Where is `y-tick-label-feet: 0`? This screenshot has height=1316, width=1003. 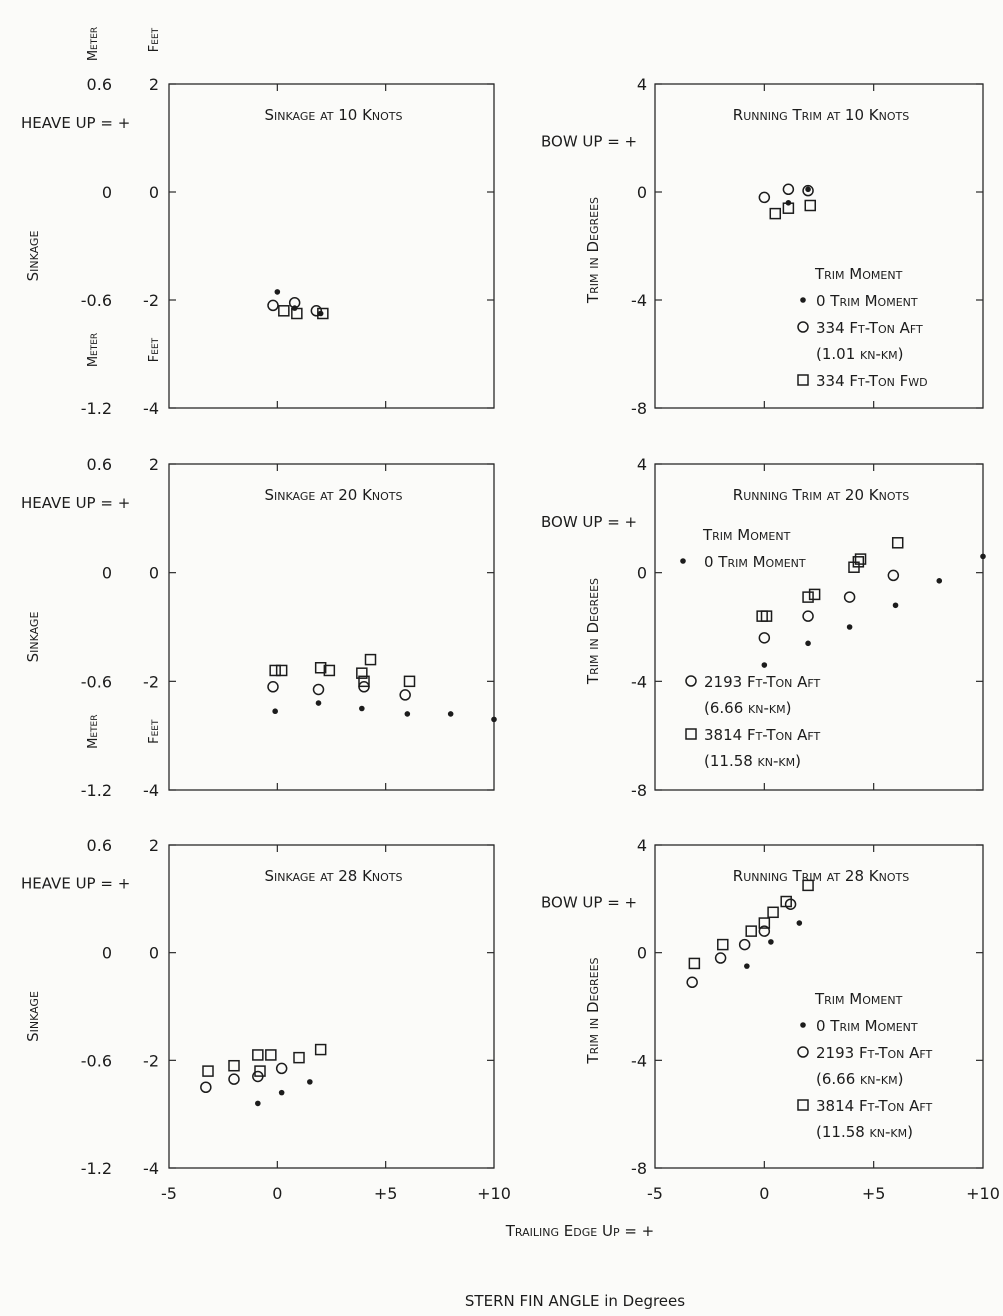 y-tick-label-feet: 0 is located at coordinates (154, 953).